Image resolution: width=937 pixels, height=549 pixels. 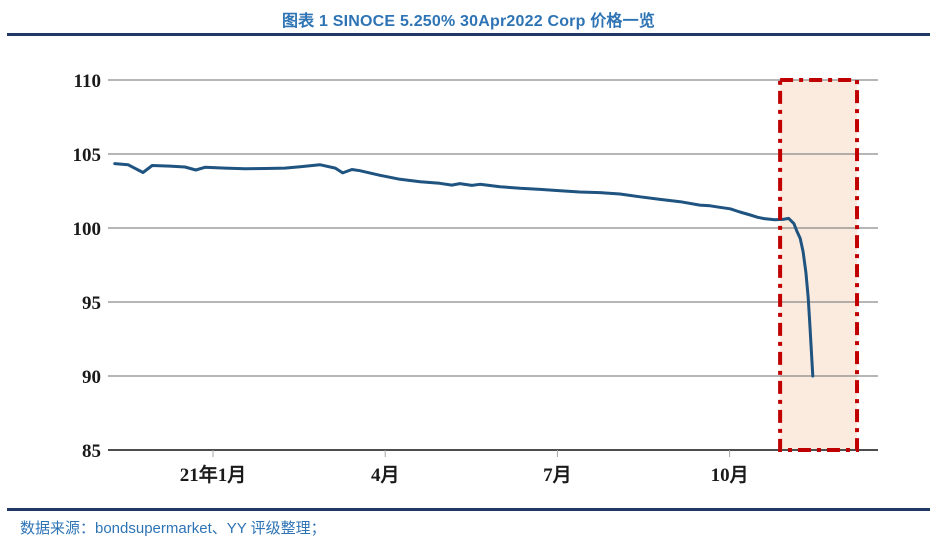 I want to click on highlight-region, so click(x=819, y=265).